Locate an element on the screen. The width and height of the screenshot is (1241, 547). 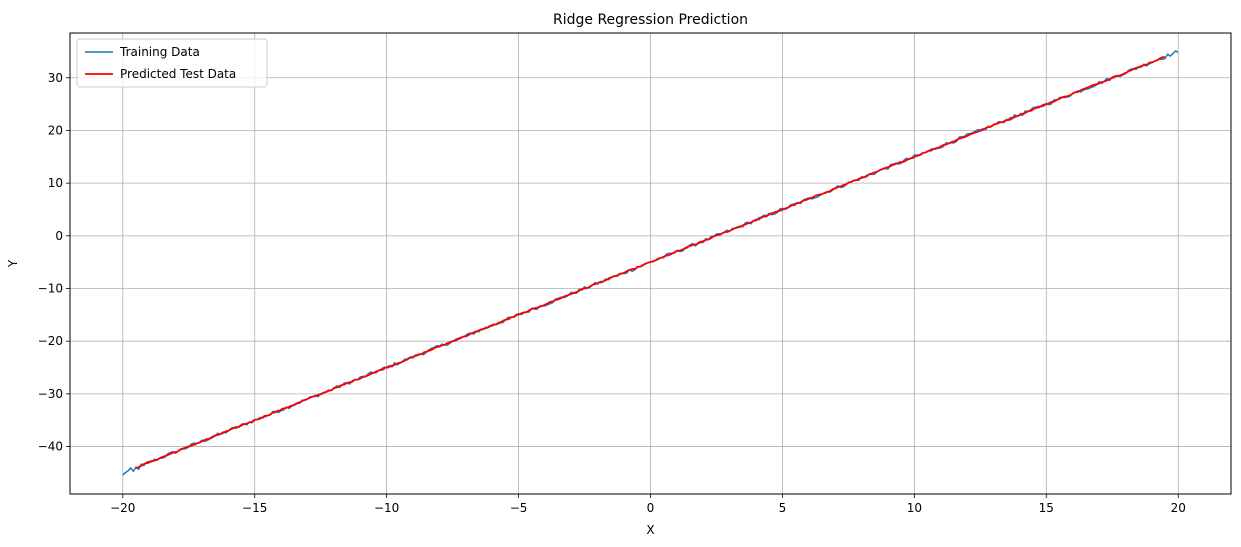
legend-label: Predicted Test Data is located at coordinates (178, 74).